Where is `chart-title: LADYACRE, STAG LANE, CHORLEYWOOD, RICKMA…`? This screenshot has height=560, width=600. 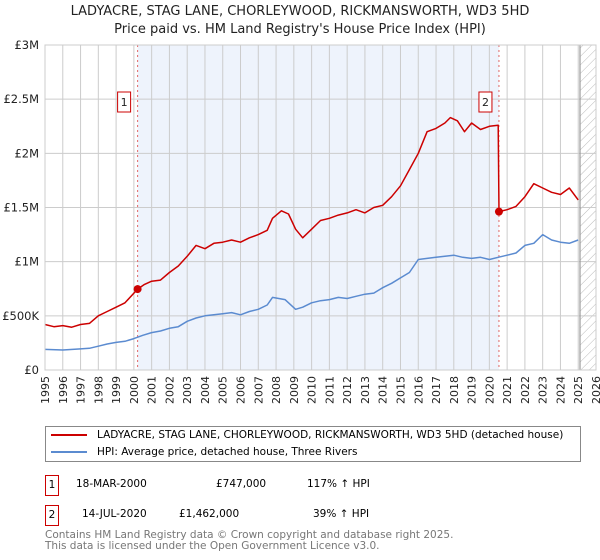 chart-title: LADYACRE, STAG LANE, CHORLEYWOOD, RICKMA… is located at coordinates (300, 11).